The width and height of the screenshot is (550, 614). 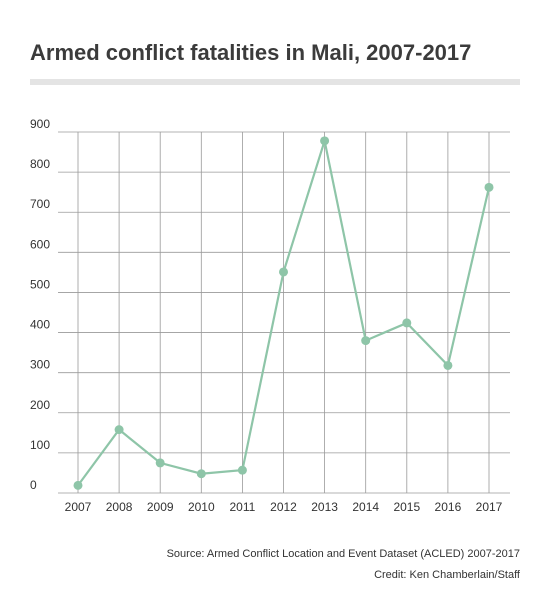 What do you see at coordinates (275, 82) in the screenshot?
I see `title-rule` at bounding box center [275, 82].